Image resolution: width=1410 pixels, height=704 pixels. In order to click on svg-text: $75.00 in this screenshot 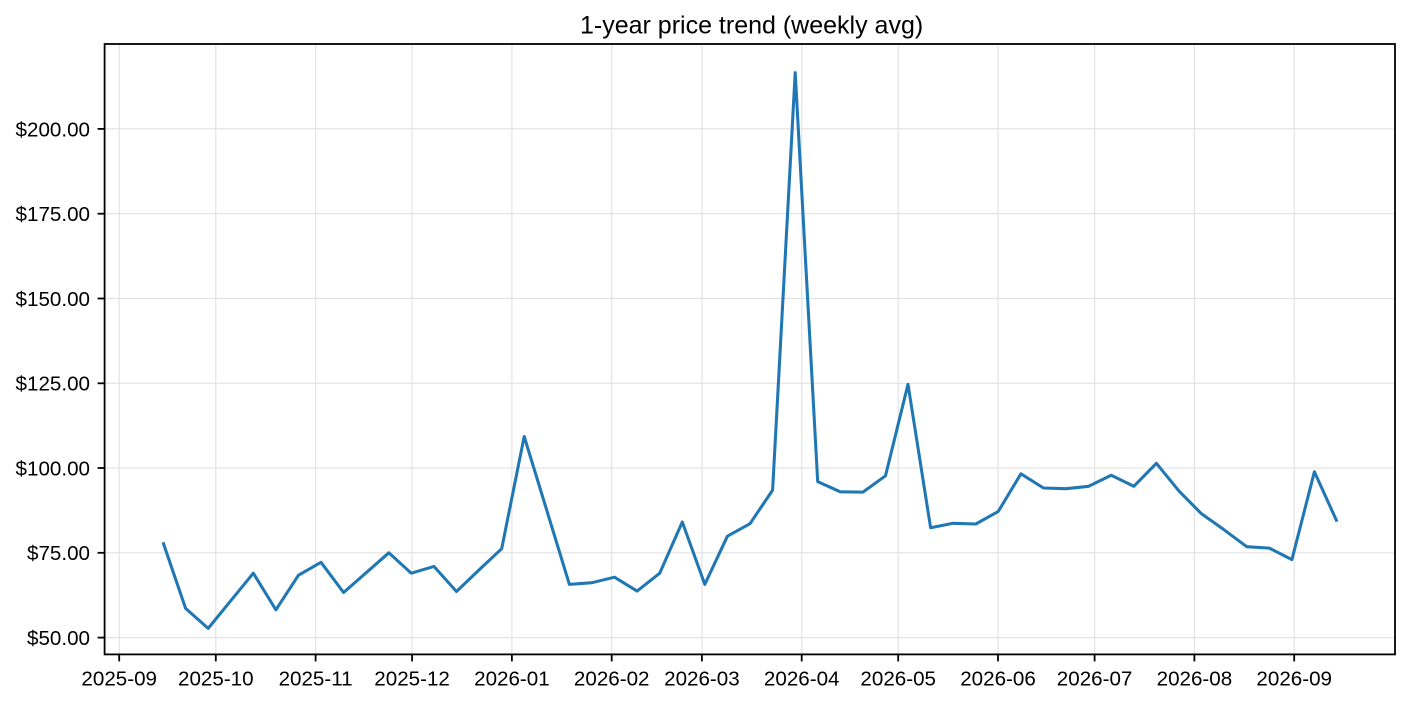, I will do `click(58, 553)`.